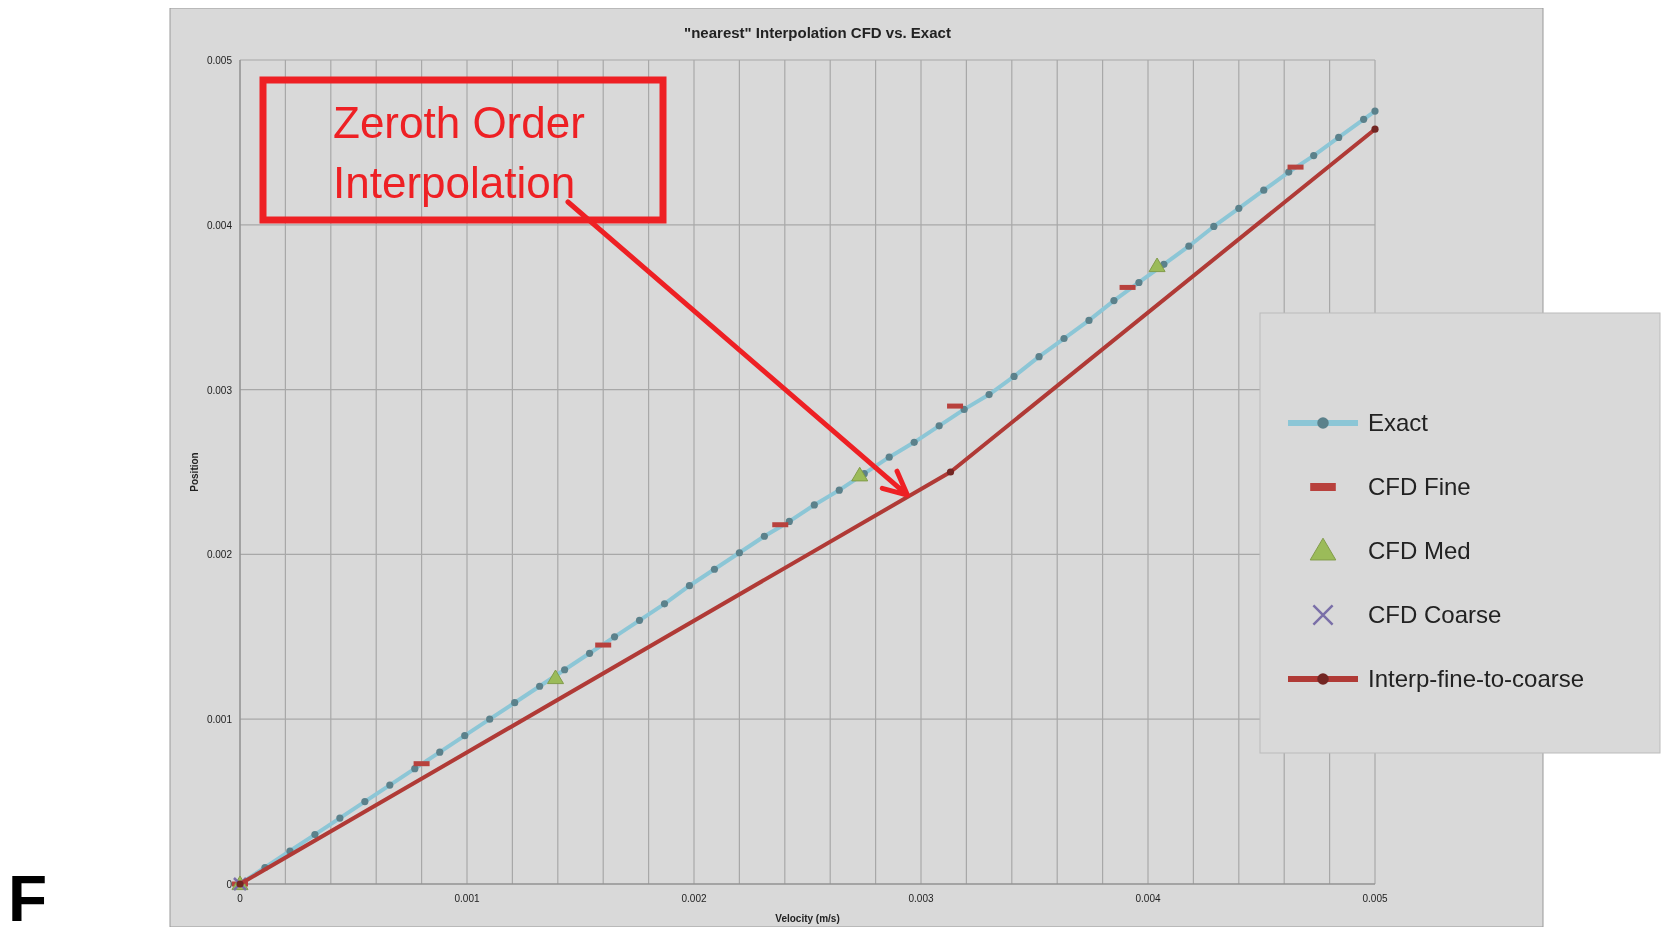  Describe the element at coordinates (1419, 550) in the screenshot. I see `legend-label: CFD Med` at that location.